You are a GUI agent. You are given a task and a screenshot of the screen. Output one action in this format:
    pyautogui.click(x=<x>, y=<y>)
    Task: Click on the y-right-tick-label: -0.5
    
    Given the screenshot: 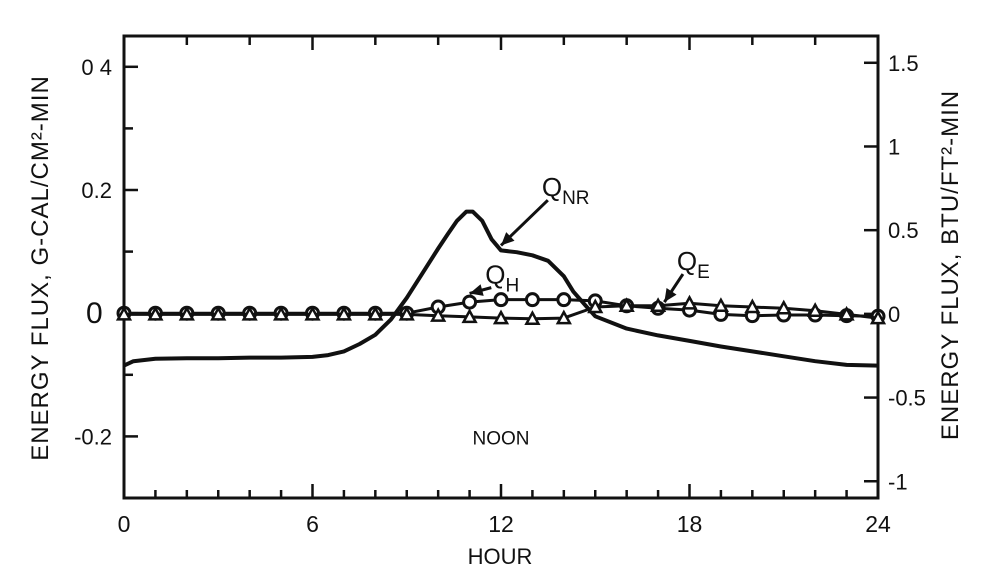 What is the action you would take?
    pyautogui.click(x=907, y=398)
    